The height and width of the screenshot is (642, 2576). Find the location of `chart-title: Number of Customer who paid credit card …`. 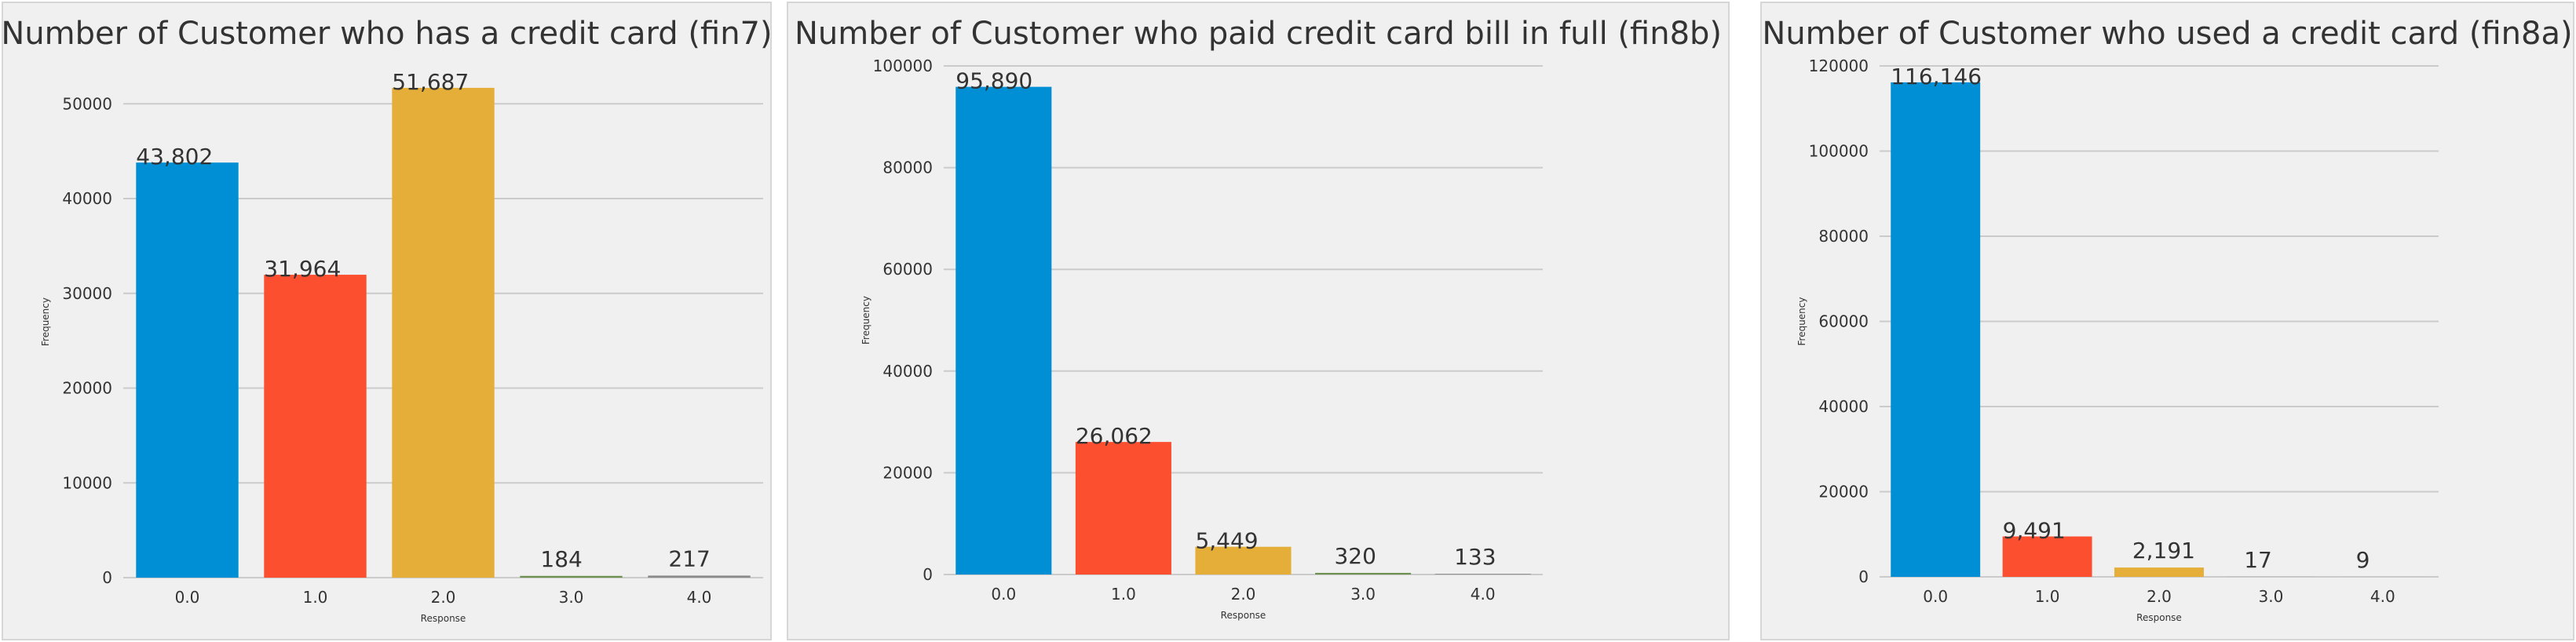

chart-title: Number of Customer who paid credit card … is located at coordinates (1258, 34).